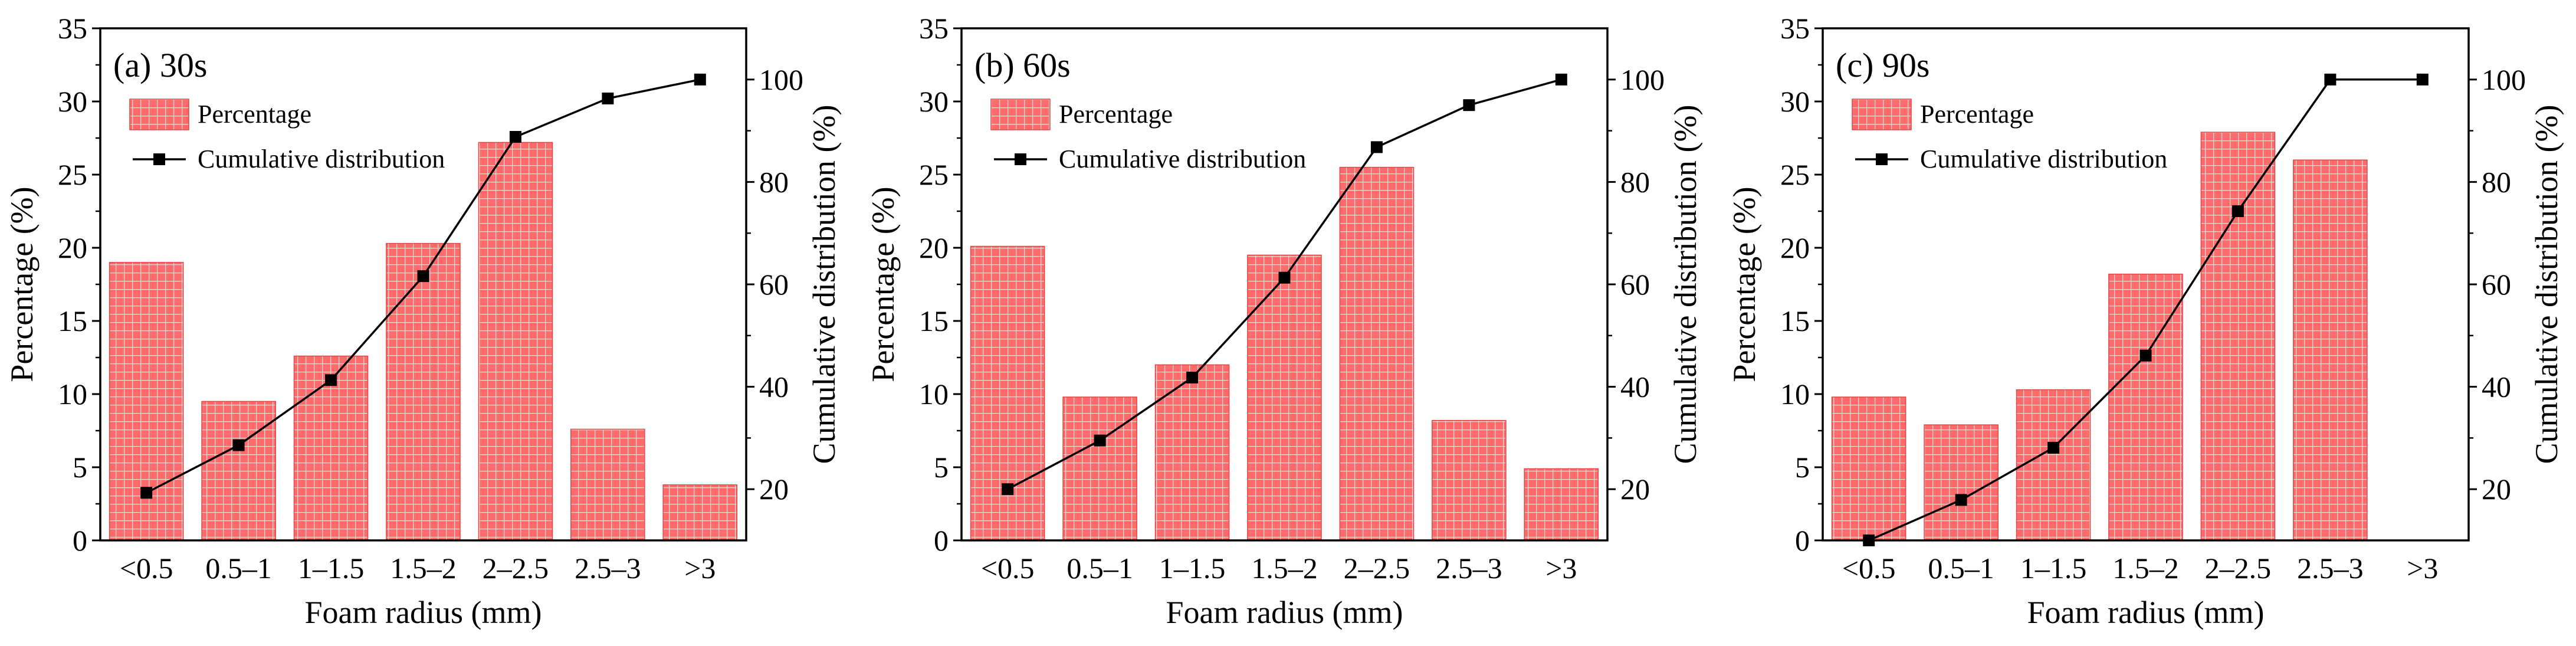 Image resolution: width=2576 pixels, height=646 pixels. I want to click on panel-title: (a) 30s, so click(160, 65).